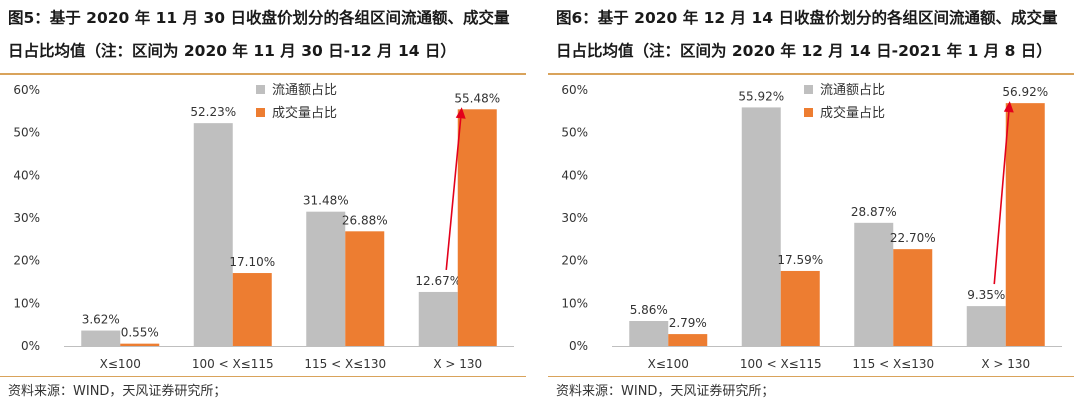 Image resolution: width=1080 pixels, height=402 pixels. Describe the element at coordinates (365, 220) in the screenshot. I see `data-label: 26.88%` at that location.